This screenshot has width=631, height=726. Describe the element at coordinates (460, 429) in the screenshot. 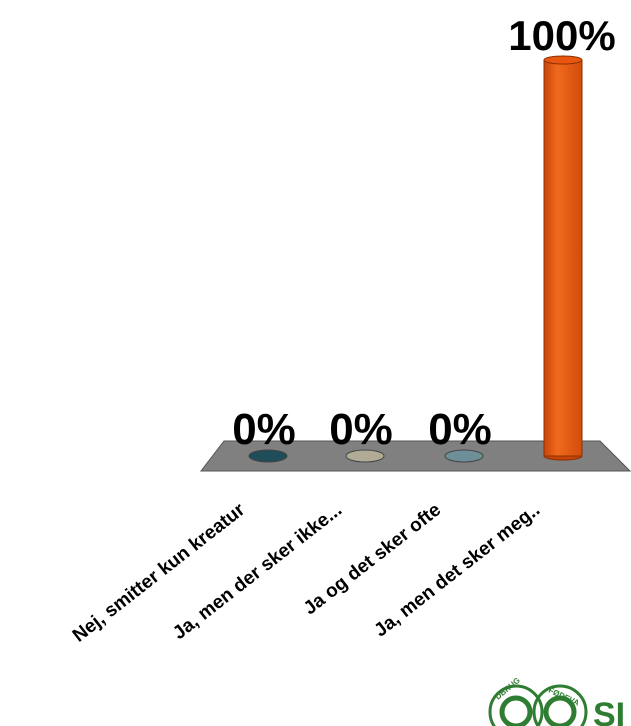

I see `value-label-3: 0%` at that location.